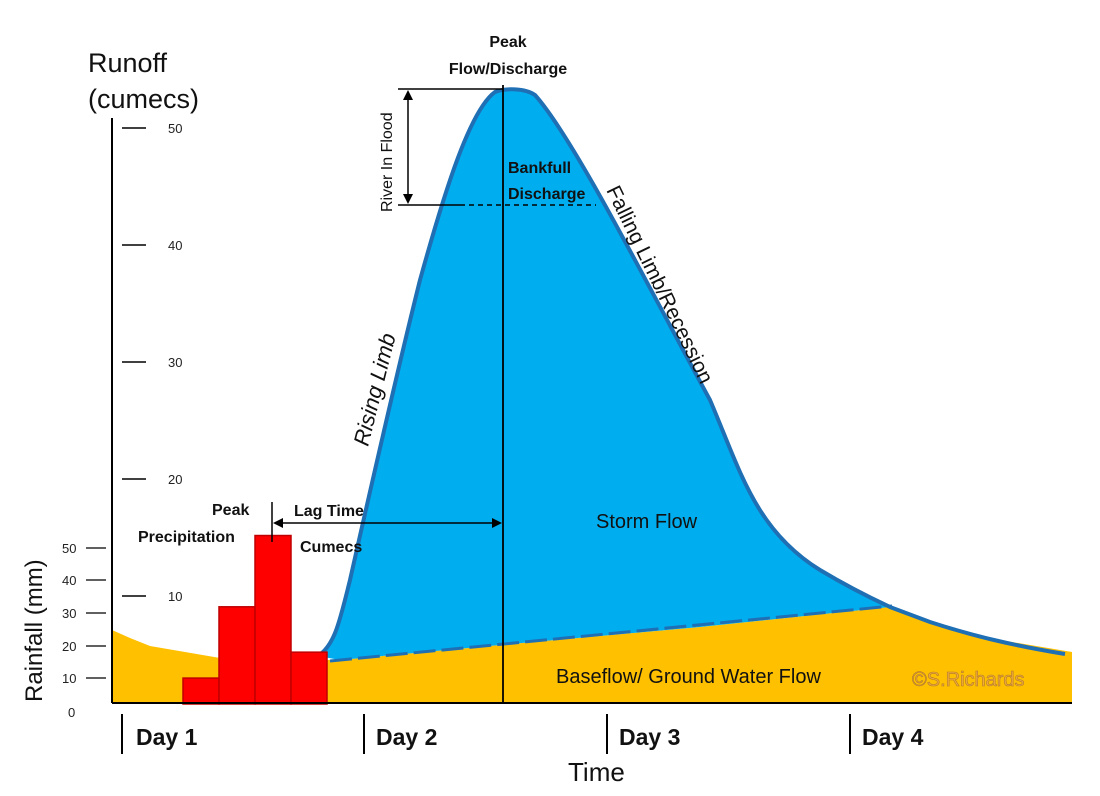  What do you see at coordinates (611, 633) in the screenshot?
I see `baseflow-separation-line` at bounding box center [611, 633].